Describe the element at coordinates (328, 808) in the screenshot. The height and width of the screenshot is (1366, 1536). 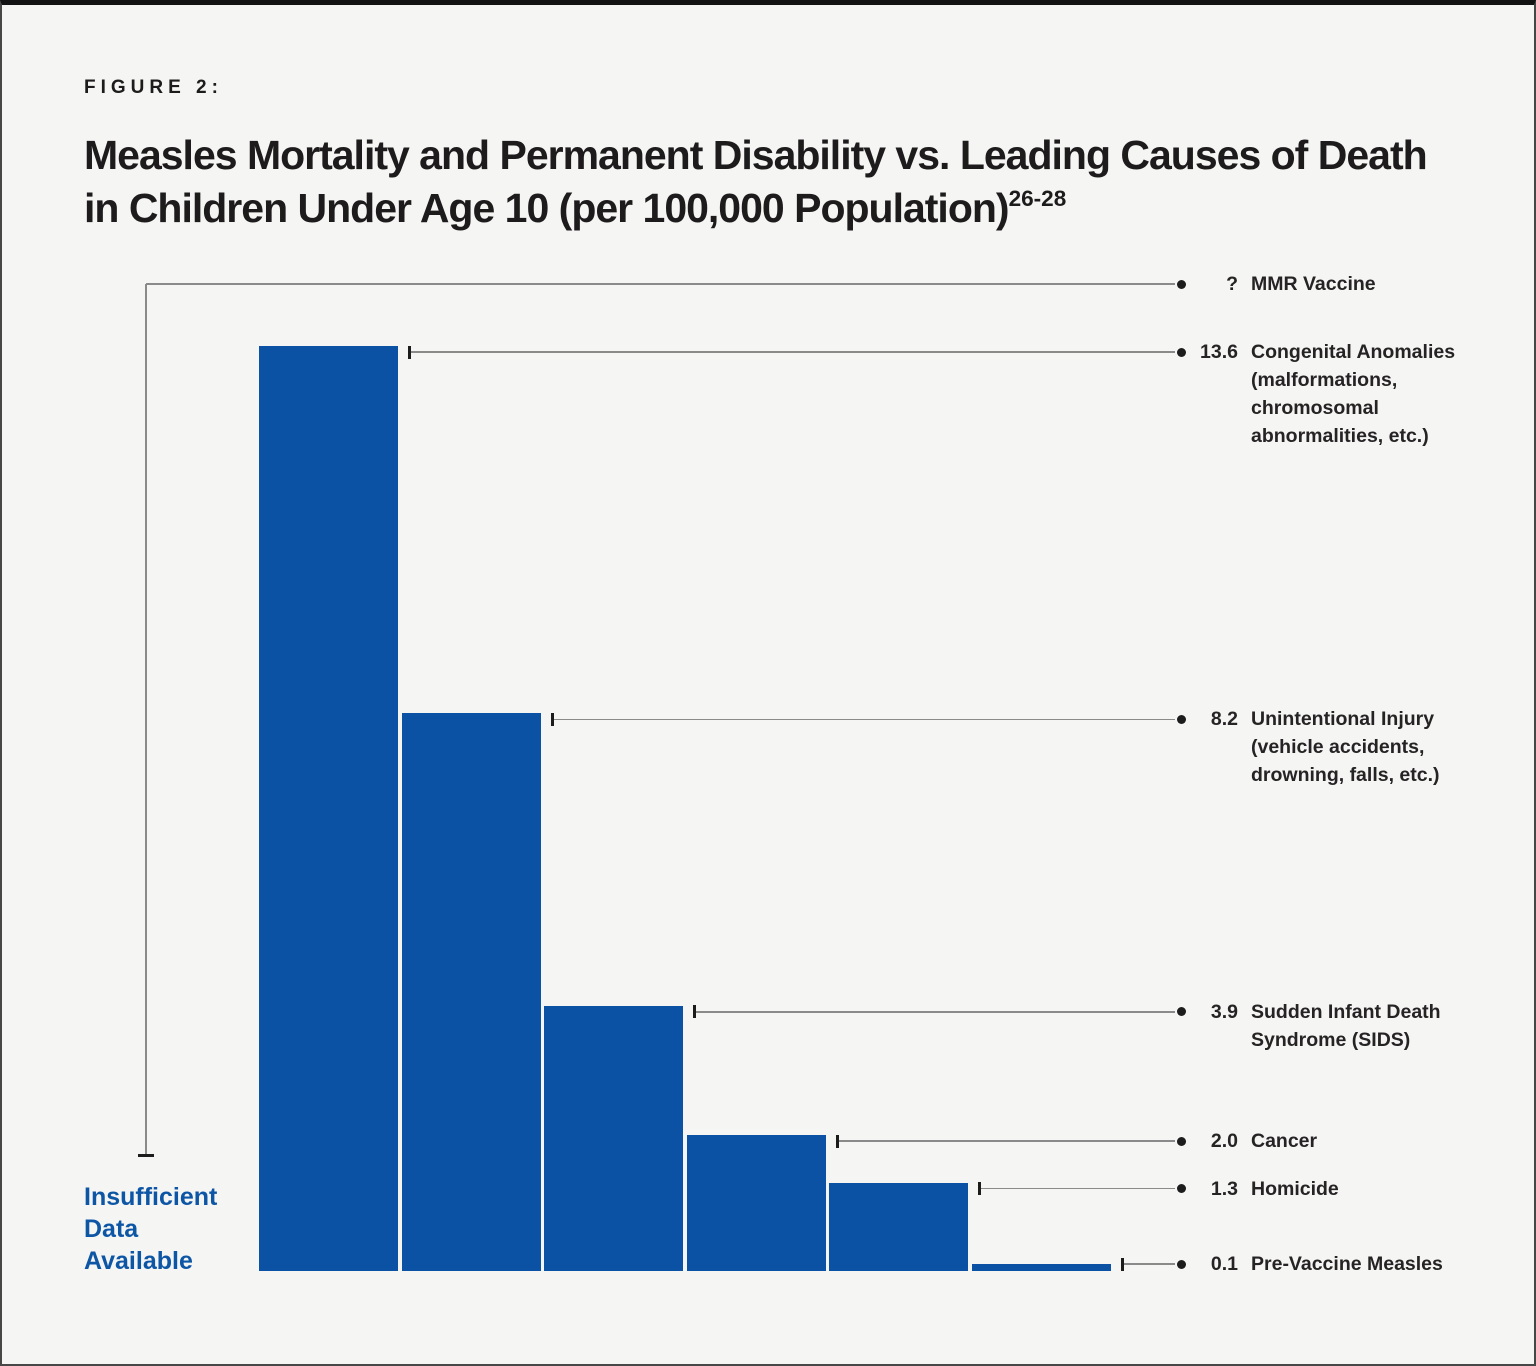
I see `bar-congenital-anomalies` at that location.